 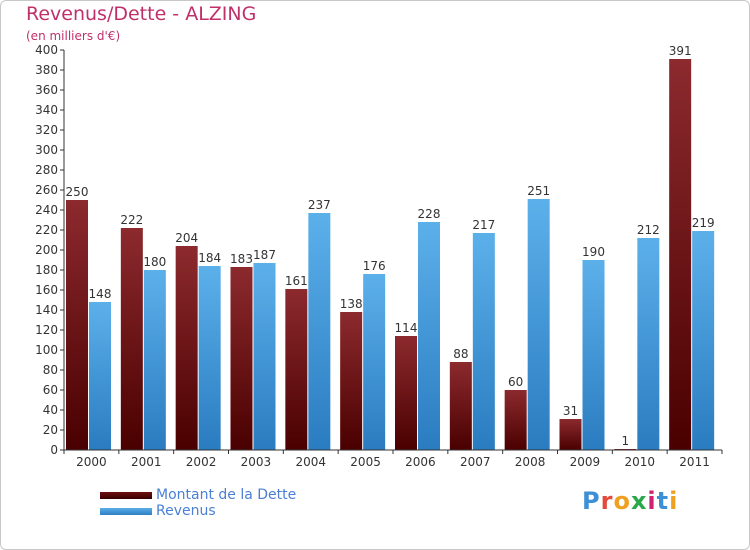 I want to click on data-label-revenue: 180, so click(x=154, y=262).